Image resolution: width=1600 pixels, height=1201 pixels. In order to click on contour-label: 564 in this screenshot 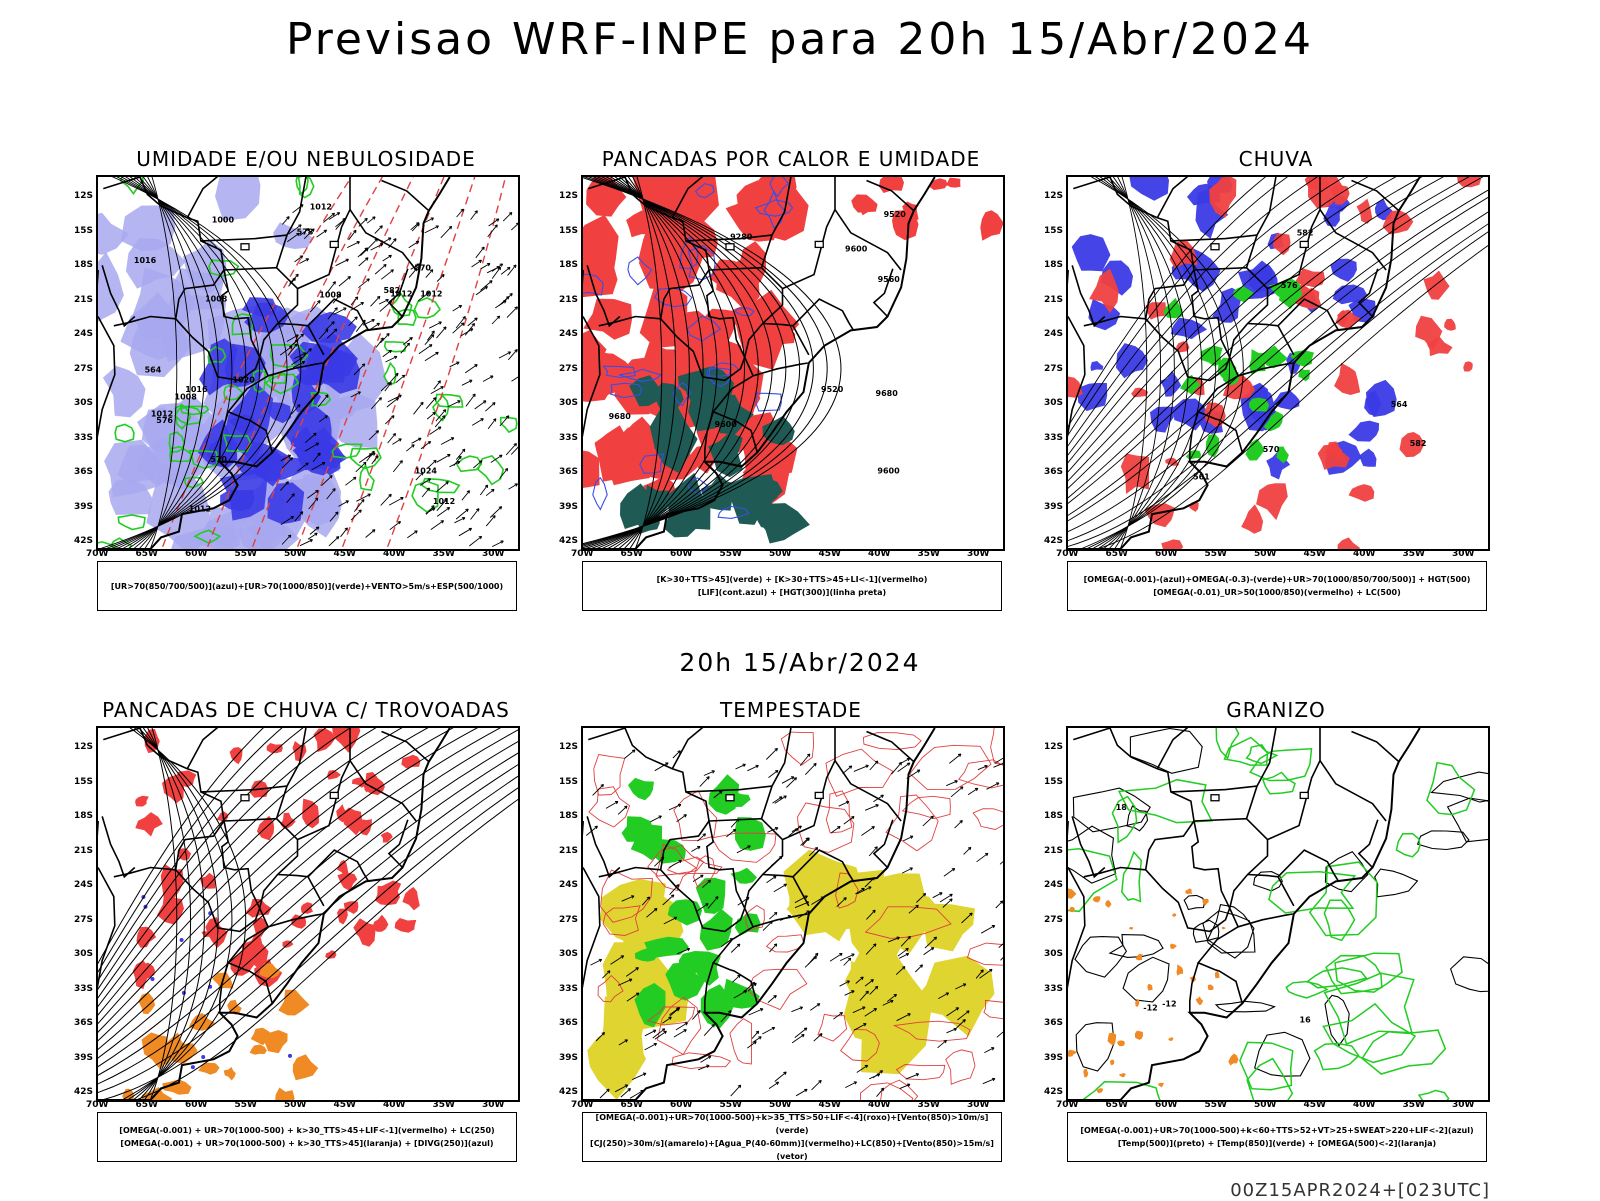, I will do `click(153, 369)`.